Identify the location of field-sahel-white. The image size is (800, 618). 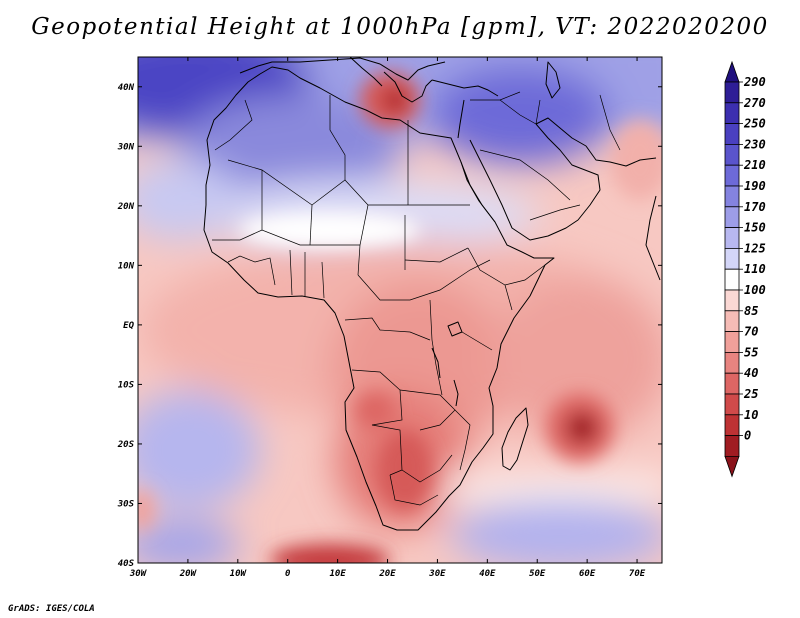
(330, 230).